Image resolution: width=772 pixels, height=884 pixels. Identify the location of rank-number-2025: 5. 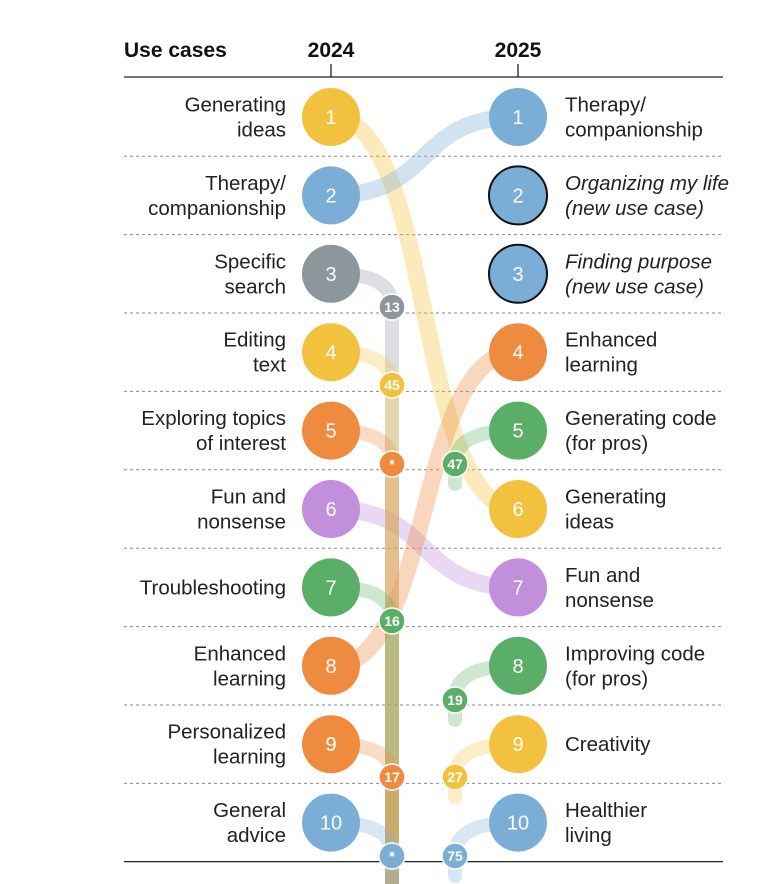
(517, 432).